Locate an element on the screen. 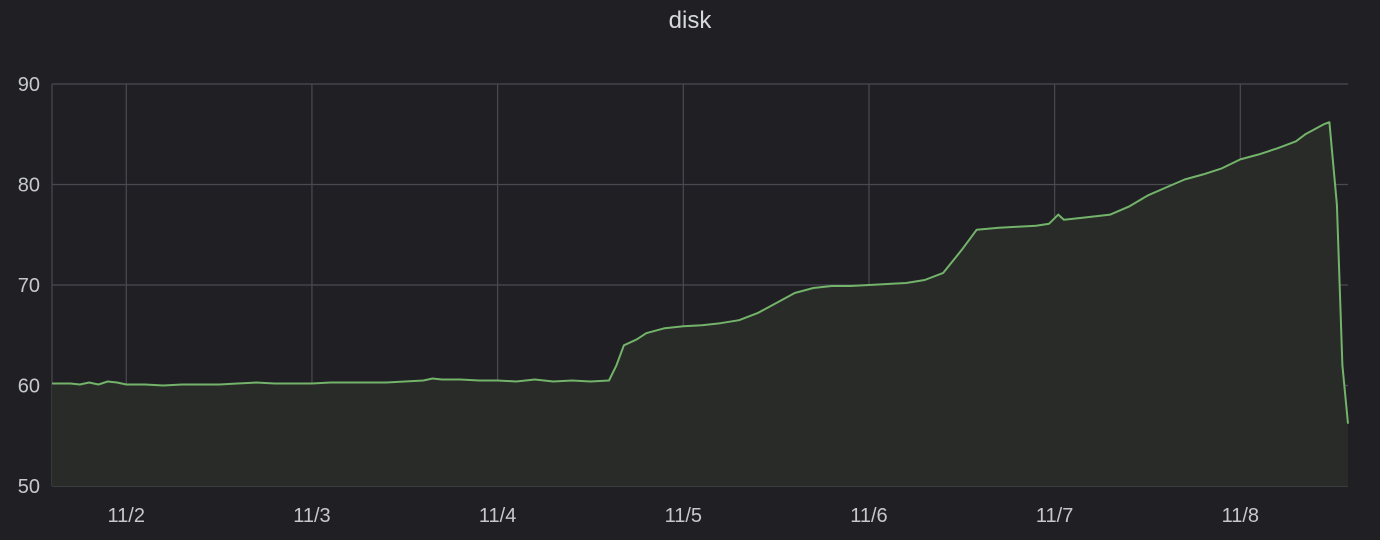 The image size is (1380, 540). x-tick-label: 11/5 is located at coordinates (683, 516).